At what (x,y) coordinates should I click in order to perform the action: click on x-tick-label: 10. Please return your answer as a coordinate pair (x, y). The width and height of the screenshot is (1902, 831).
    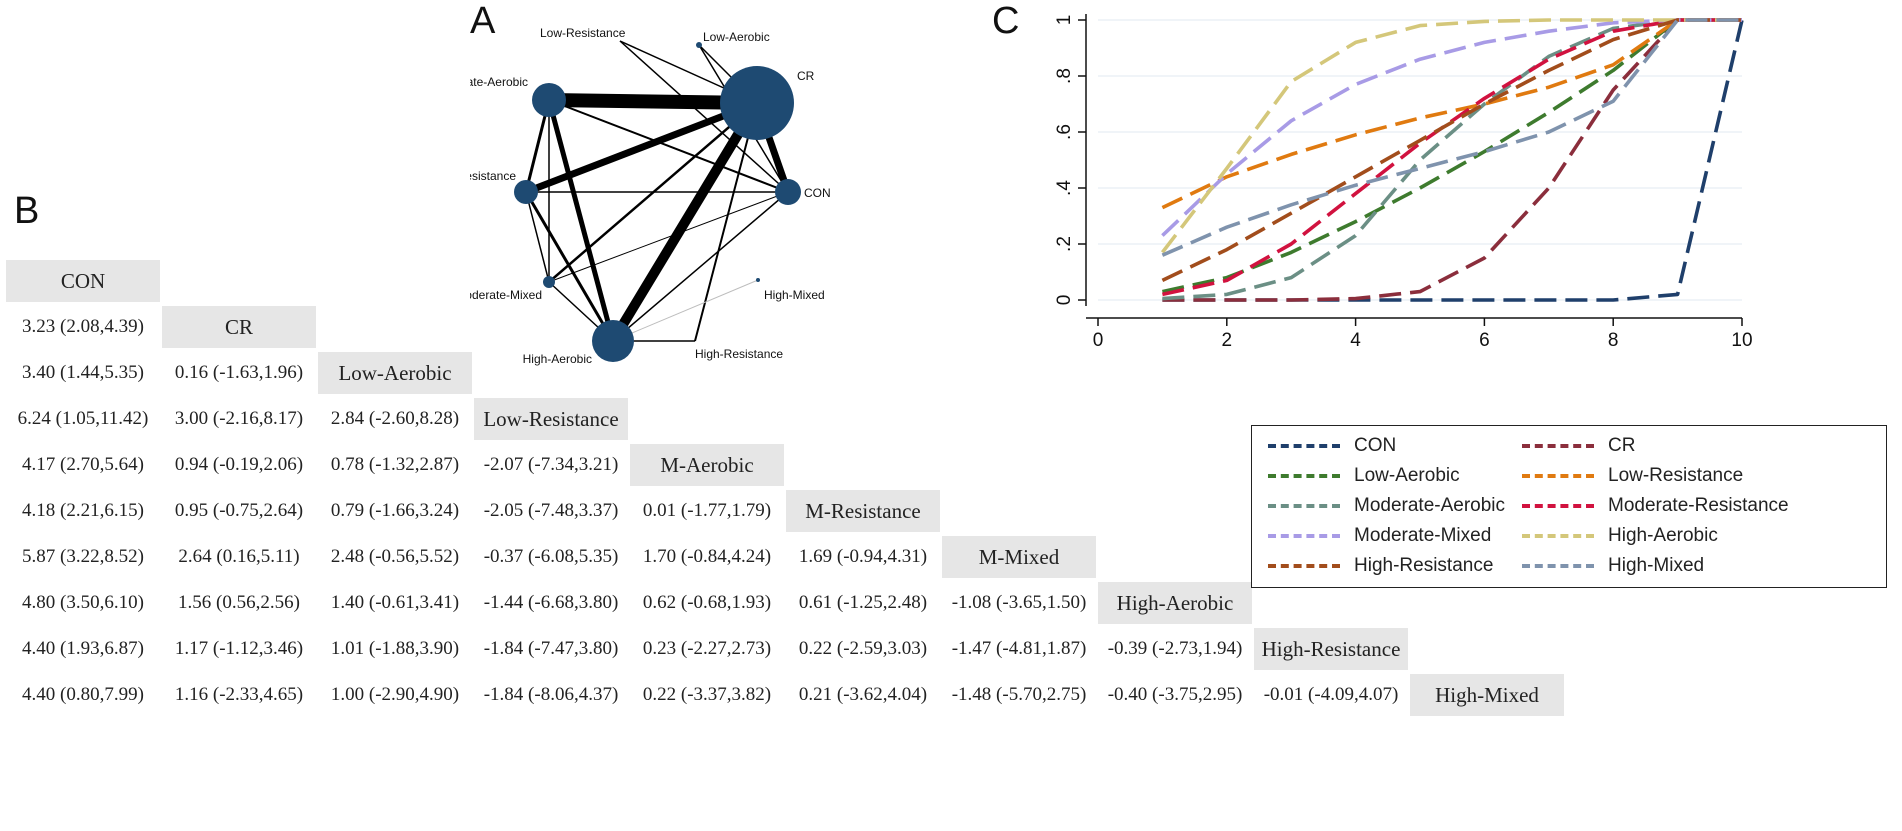
    Looking at the image, I should click on (1741, 340).